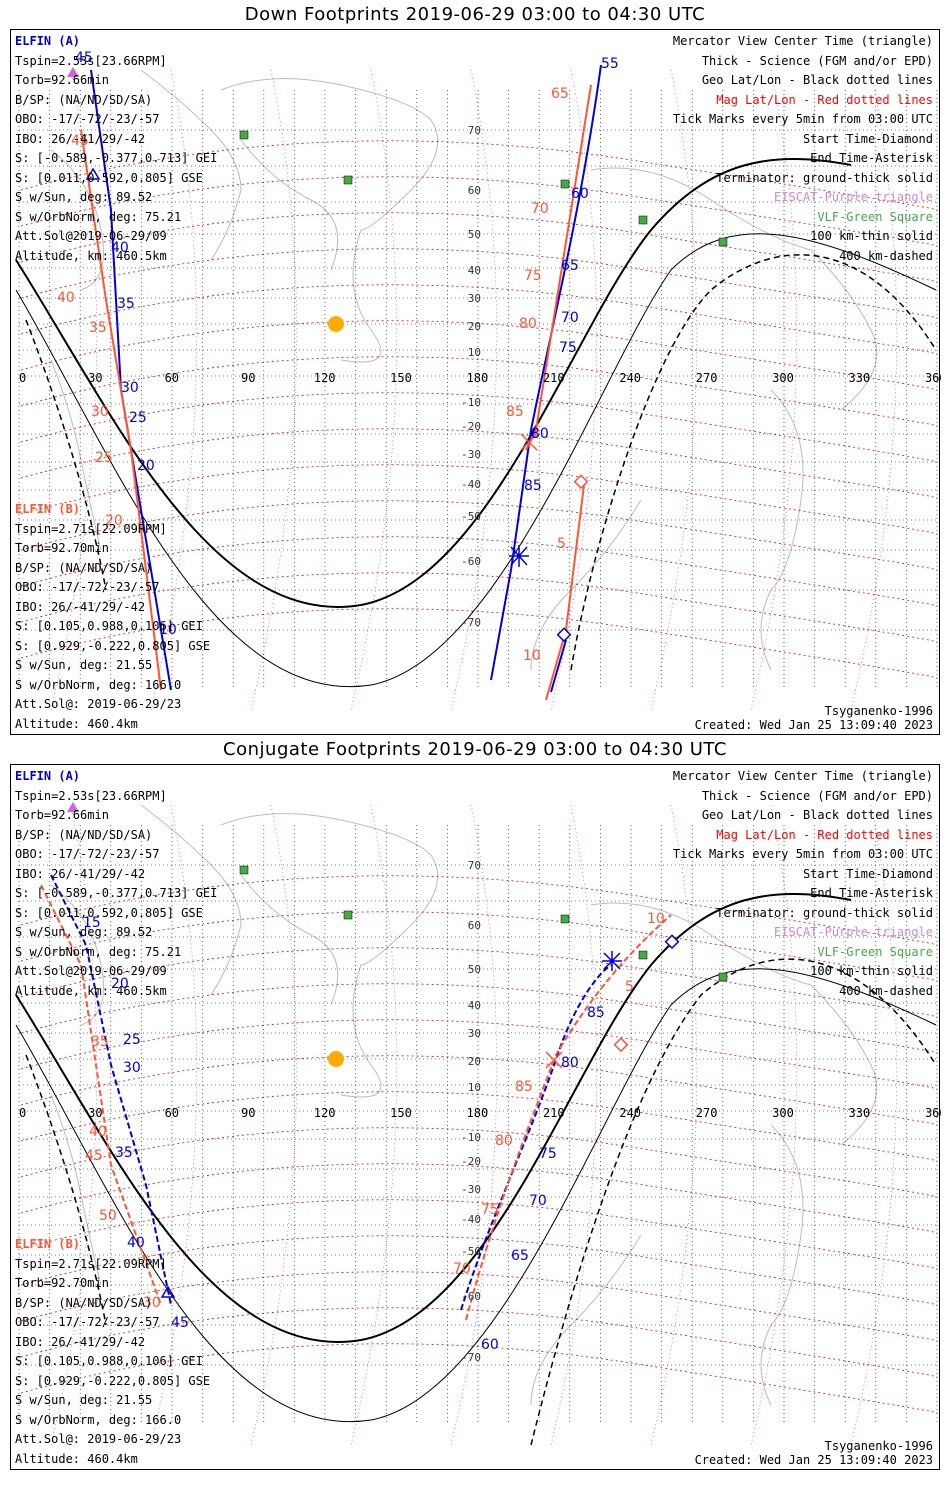 The height and width of the screenshot is (1500, 950). Describe the element at coordinates (672, 942) in the screenshot. I see `start-diamond-a` at that location.